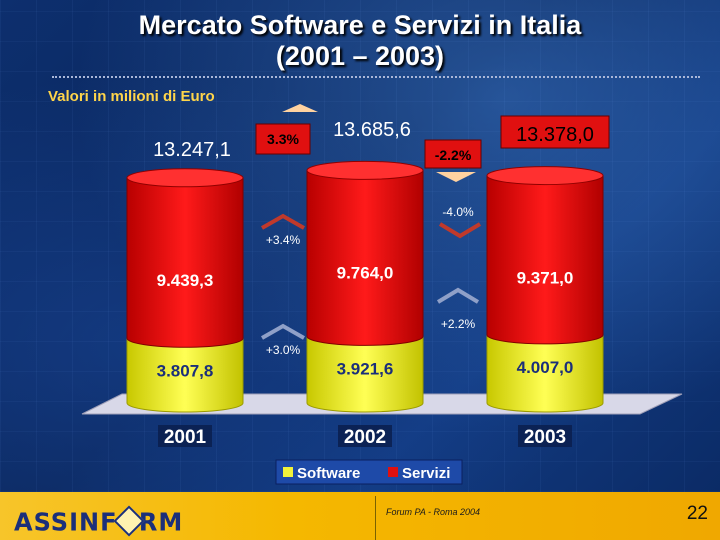 The image size is (720, 540). I want to click on category-label-bg-2001, so click(185, 436).